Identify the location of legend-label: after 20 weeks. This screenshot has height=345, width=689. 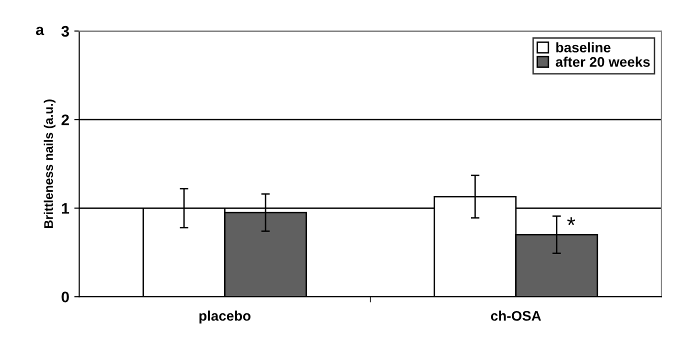
(603, 61).